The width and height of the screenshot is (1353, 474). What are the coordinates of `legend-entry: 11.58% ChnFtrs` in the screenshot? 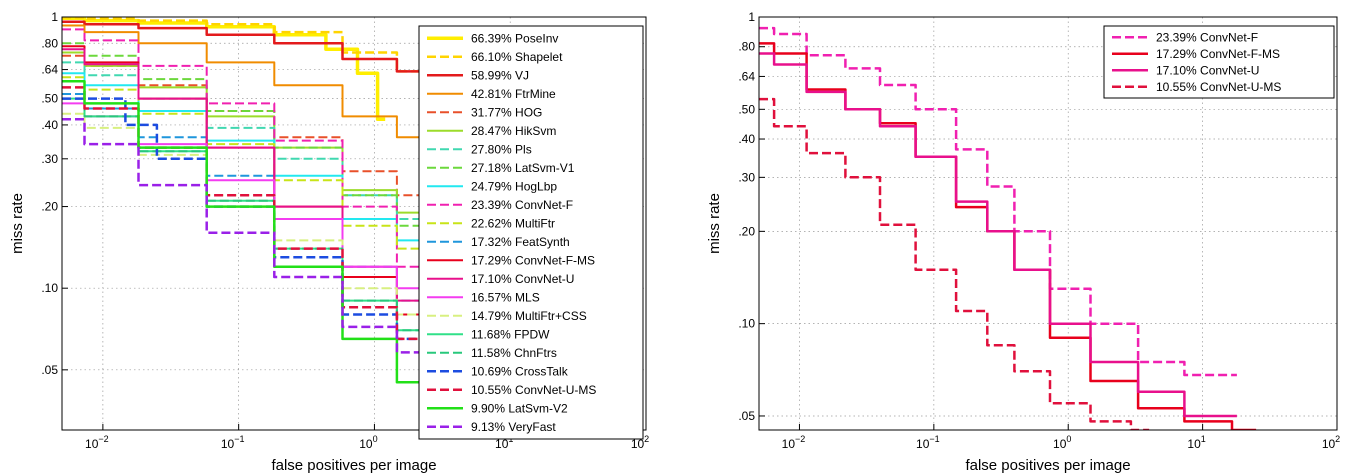 It's located at (514, 353).